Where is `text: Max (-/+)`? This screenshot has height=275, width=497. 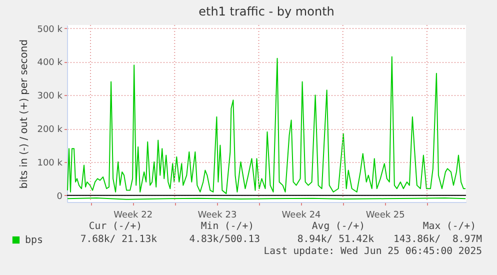
text: Max (-/+) is located at coordinates (449, 227).